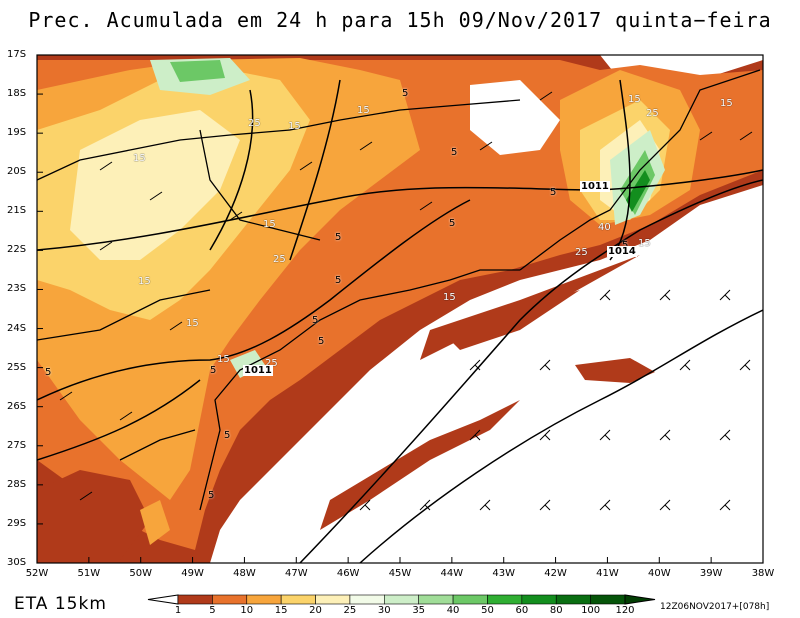  Describe the element at coordinates (659, 573) in the screenshot. I see `lon-label: 40W` at that location.